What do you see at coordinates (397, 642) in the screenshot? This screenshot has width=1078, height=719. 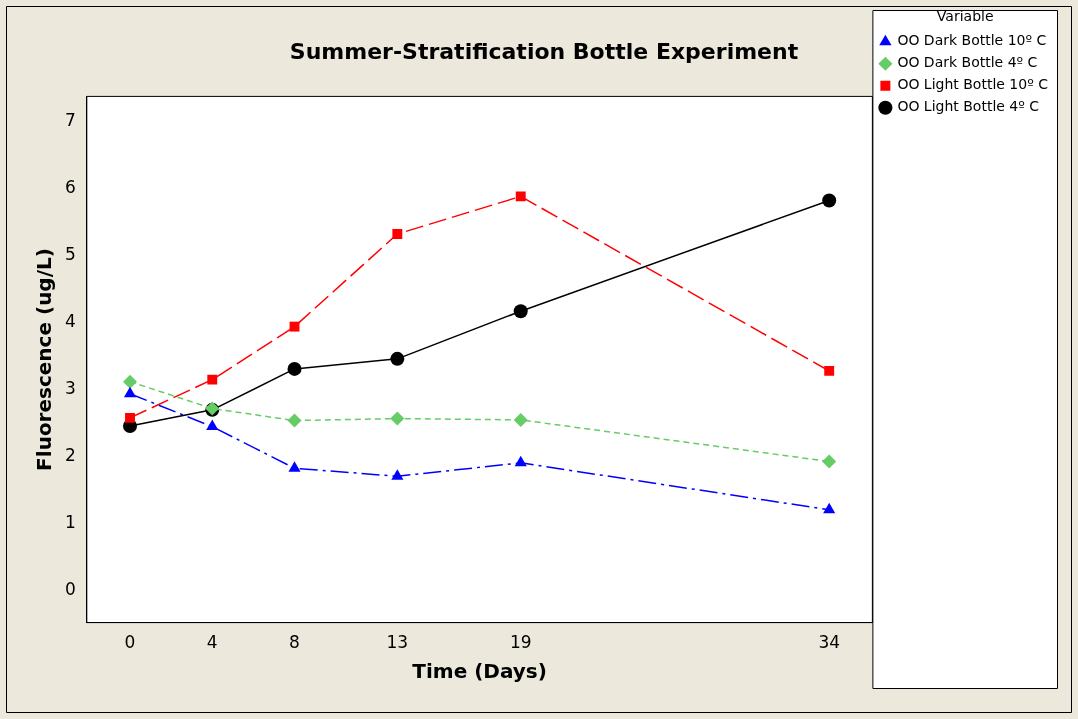 I see `x-tick-label: 13` at bounding box center [397, 642].